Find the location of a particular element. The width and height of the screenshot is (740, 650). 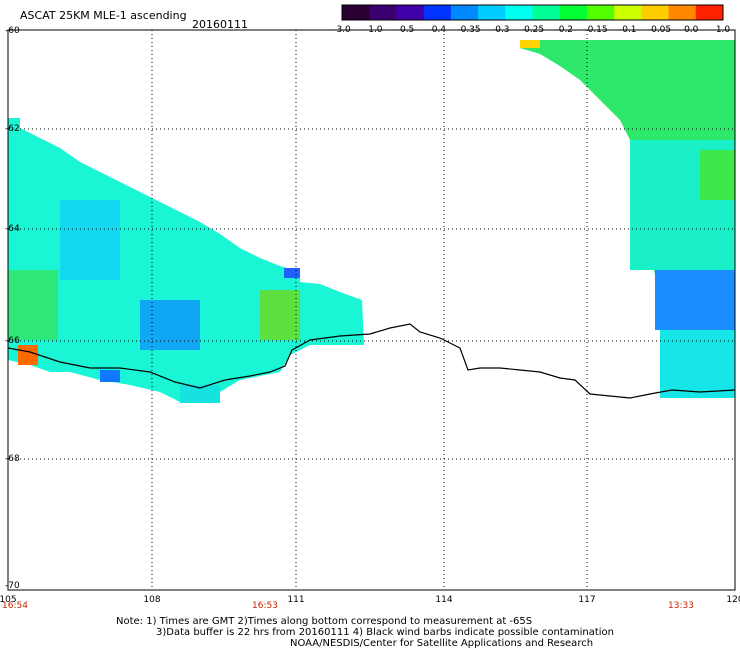

y-tick-label: -62 is located at coordinates (12, 129).